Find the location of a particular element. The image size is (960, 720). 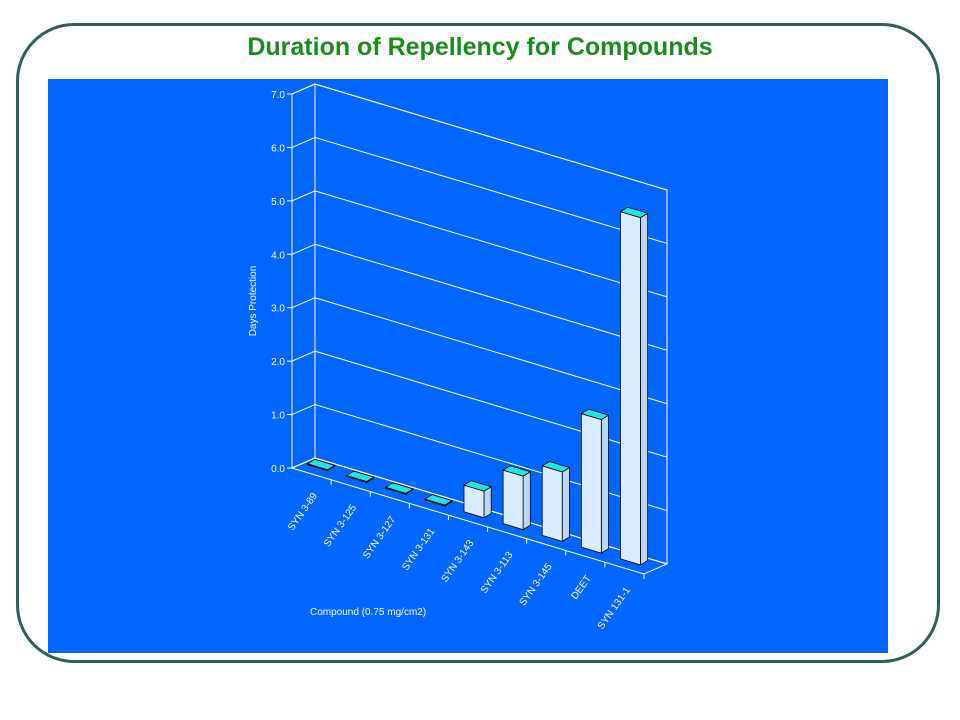

y-tick-label: 3.0 is located at coordinates (278, 309).